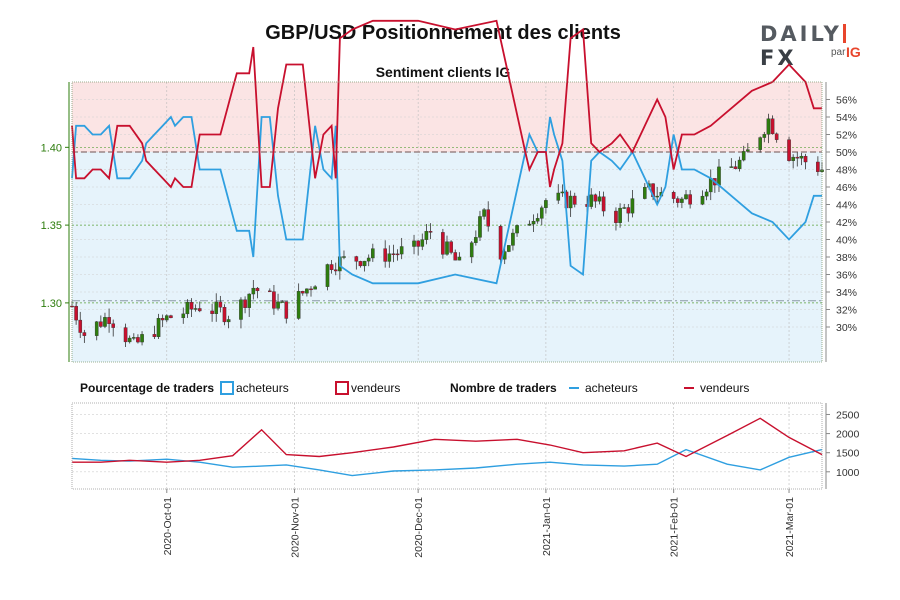 This screenshot has width=900, height=600. I want to click on legend-pct-buyers: acheteurs, so click(262, 388).